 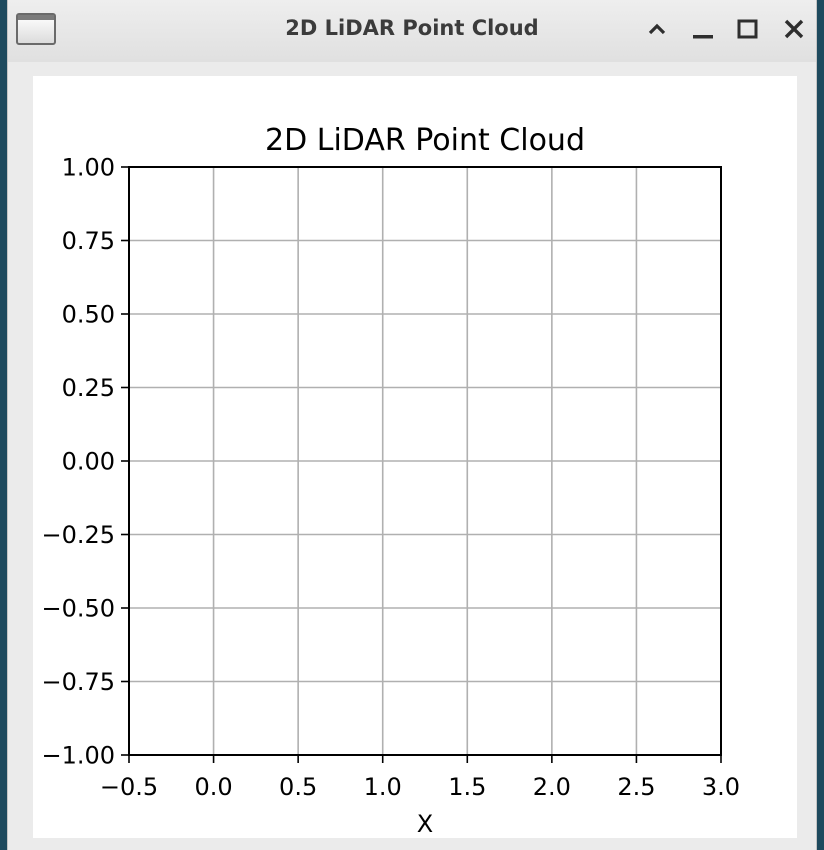 What do you see at coordinates (412, 28) in the screenshot?
I see `window-title: 2D LiDAR Point Cloud` at bounding box center [412, 28].